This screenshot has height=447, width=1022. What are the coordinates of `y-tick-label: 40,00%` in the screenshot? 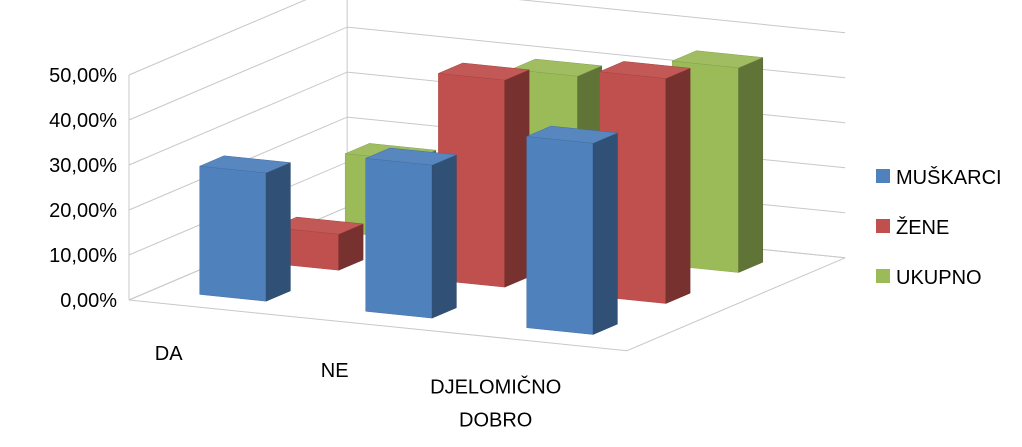 It's located at (83, 121).